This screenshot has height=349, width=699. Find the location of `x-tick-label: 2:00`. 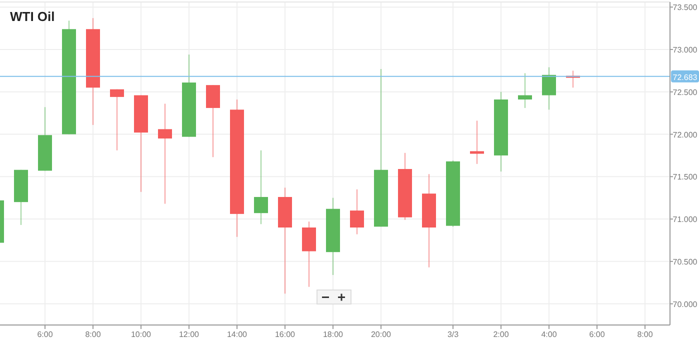

x-tick-label: 2:00 is located at coordinates (501, 334).